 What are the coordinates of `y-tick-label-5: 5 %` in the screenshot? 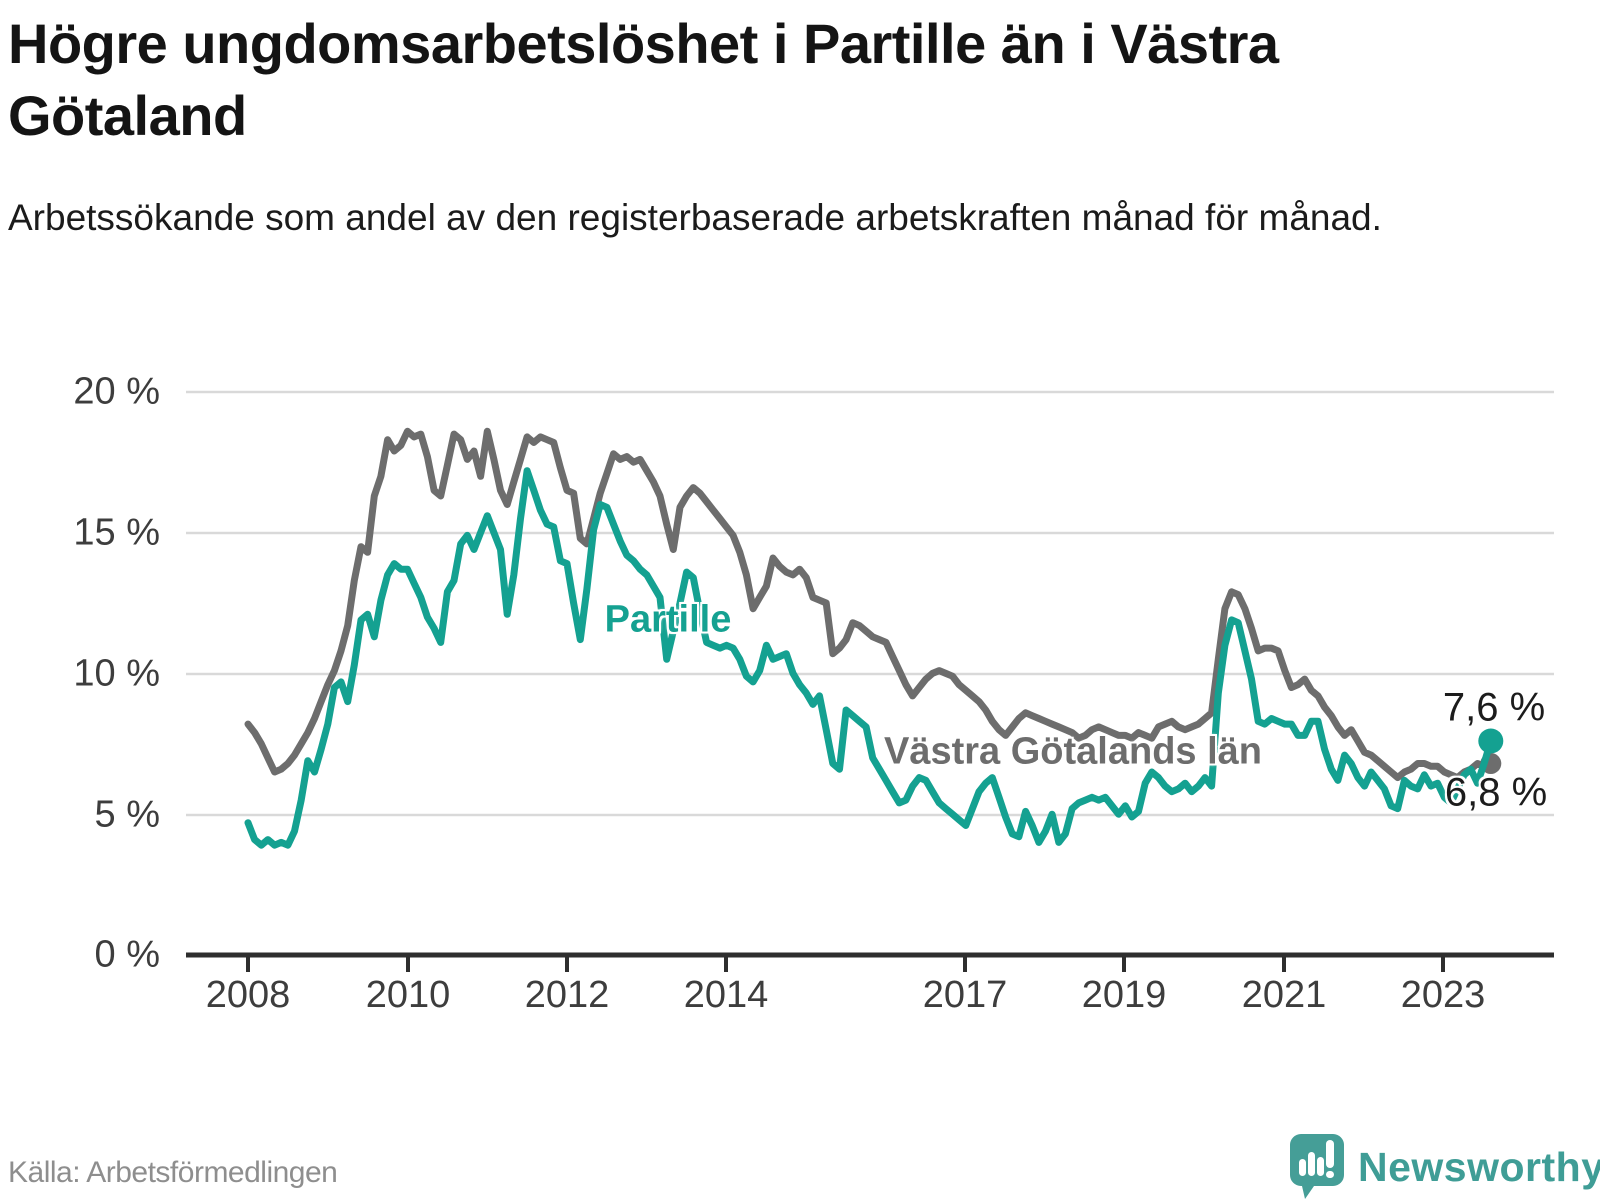 It's located at (127, 814).